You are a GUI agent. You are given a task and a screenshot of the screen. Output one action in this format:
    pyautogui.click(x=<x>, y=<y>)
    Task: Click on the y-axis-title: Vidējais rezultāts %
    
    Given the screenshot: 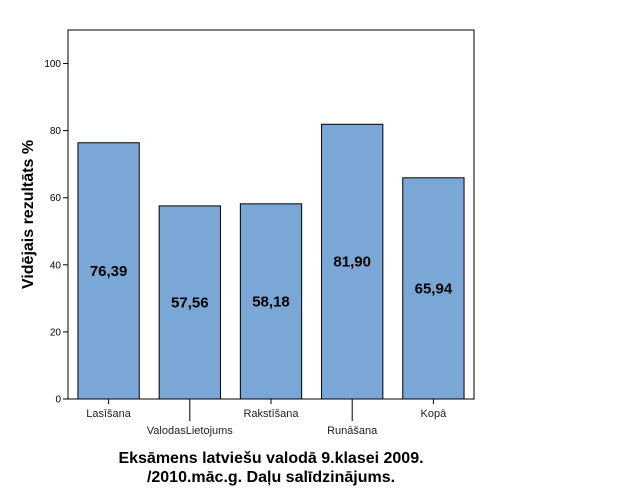 What is the action you would take?
    pyautogui.click(x=28, y=214)
    